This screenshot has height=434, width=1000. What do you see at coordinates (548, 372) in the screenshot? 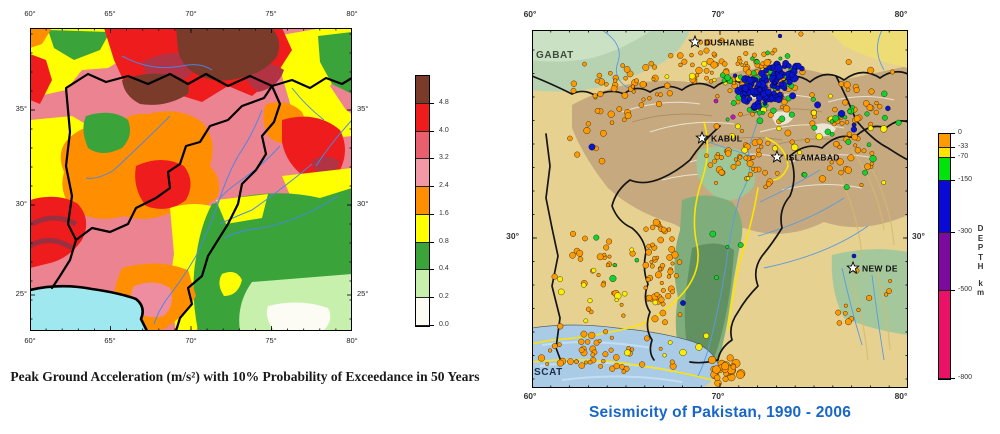
I see `region-label: SCAT` at bounding box center [548, 372].